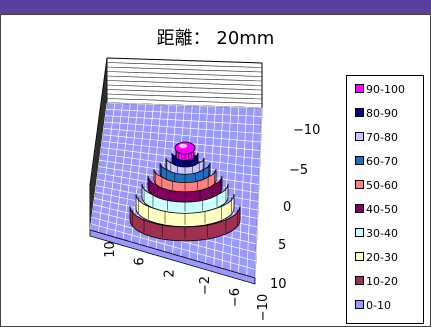 The image size is (431, 327). Describe the element at coordinates (376, 234) in the screenshot. I see `legend-item: 30-40` at that location.